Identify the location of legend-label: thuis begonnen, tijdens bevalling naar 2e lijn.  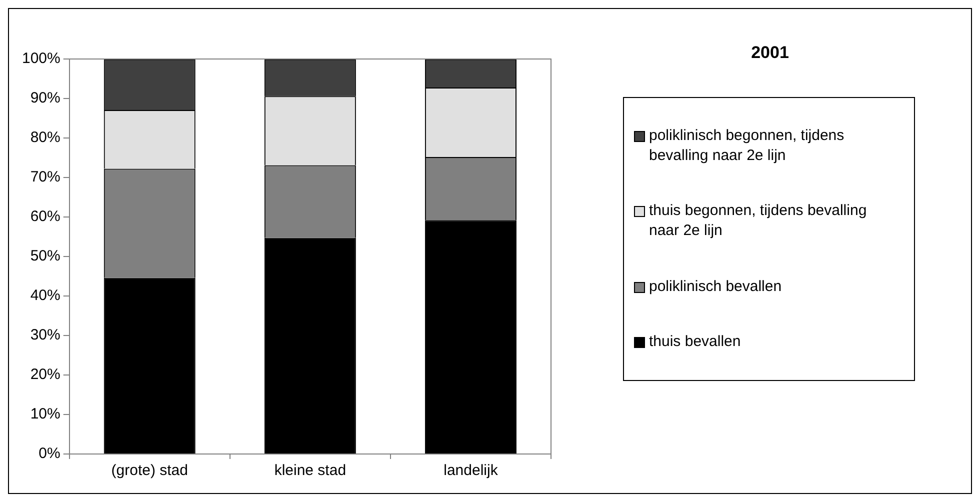
(758, 221).